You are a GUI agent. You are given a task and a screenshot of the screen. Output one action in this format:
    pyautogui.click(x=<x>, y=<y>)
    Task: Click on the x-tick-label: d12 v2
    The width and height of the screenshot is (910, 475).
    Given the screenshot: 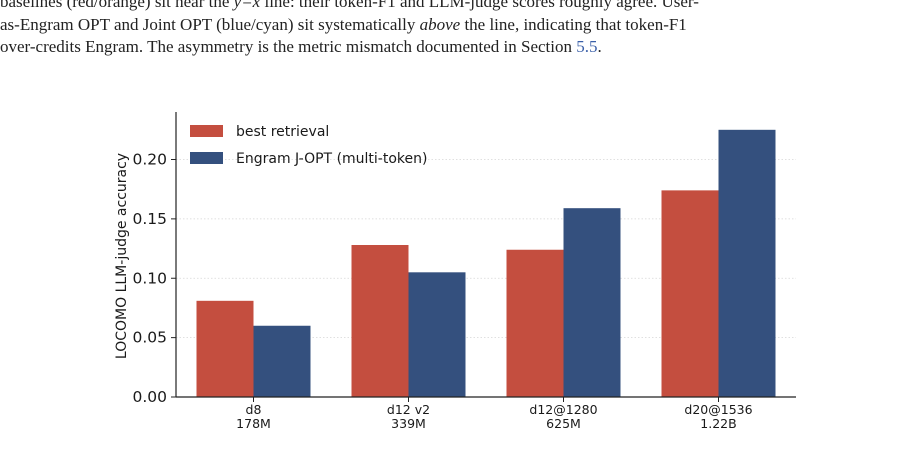 What is the action you would take?
    pyautogui.click(x=408, y=409)
    